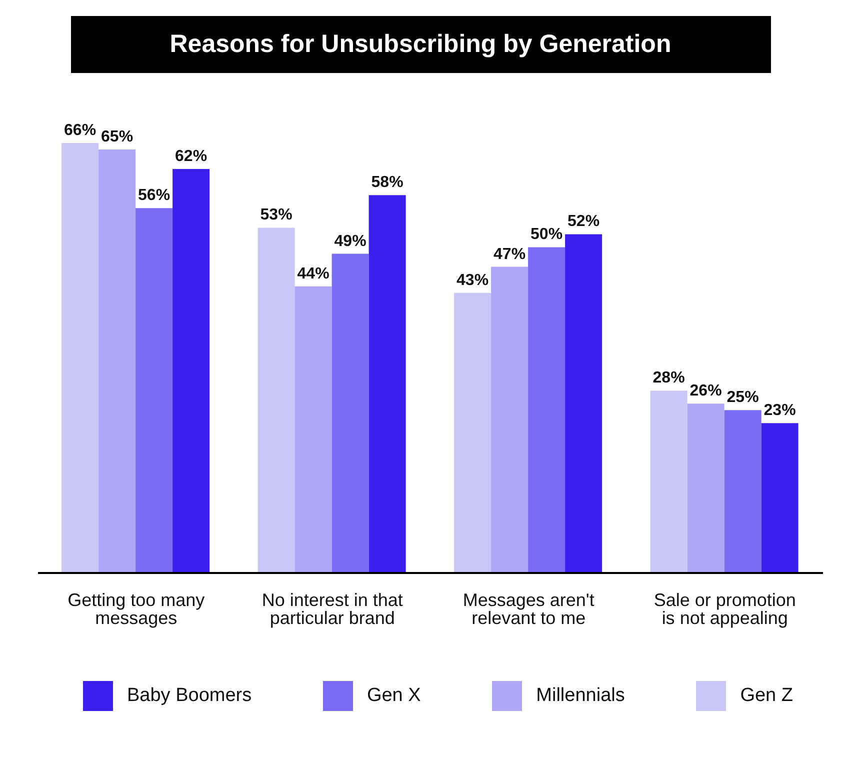  Describe the element at coordinates (546, 235) in the screenshot. I see `data-label: 50%` at that location.